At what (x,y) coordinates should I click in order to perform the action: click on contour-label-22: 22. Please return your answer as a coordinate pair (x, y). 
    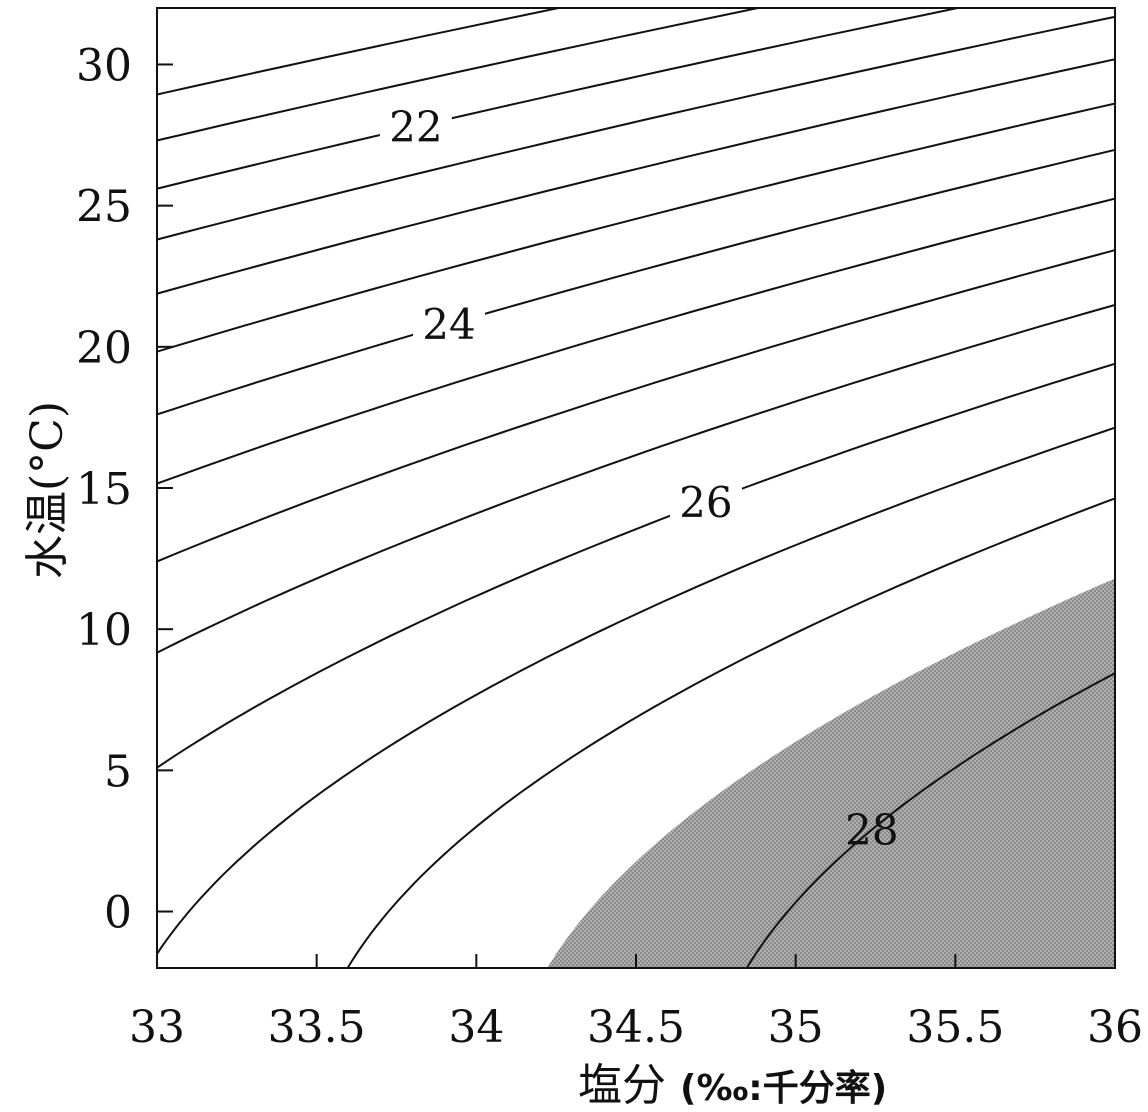
    Looking at the image, I should click on (415, 127).